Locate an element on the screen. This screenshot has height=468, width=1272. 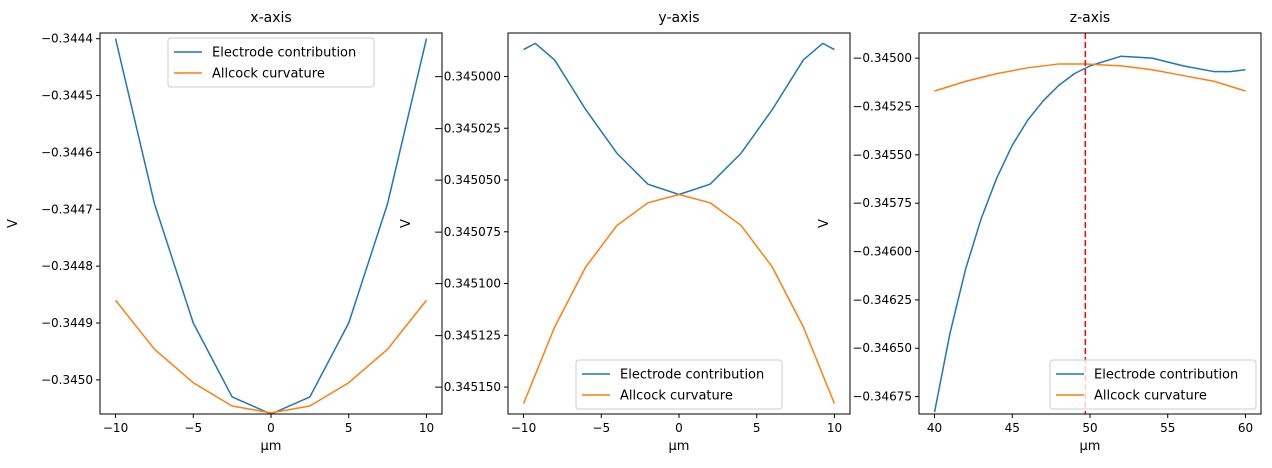
y-tick-label: −0.345075 is located at coordinates (467, 232).